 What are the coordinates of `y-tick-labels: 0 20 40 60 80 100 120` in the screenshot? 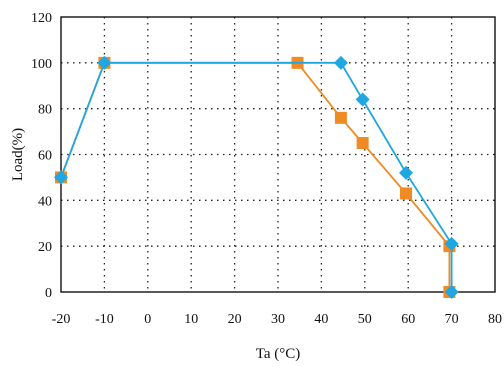 It's located at (41, 156).